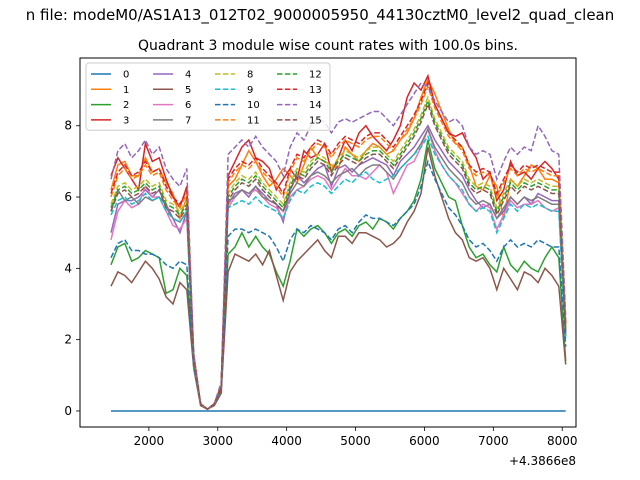 The height and width of the screenshot is (480, 640). What do you see at coordinates (218, 441) in the screenshot?
I see `x-tick-label: 3000` at bounding box center [218, 441].